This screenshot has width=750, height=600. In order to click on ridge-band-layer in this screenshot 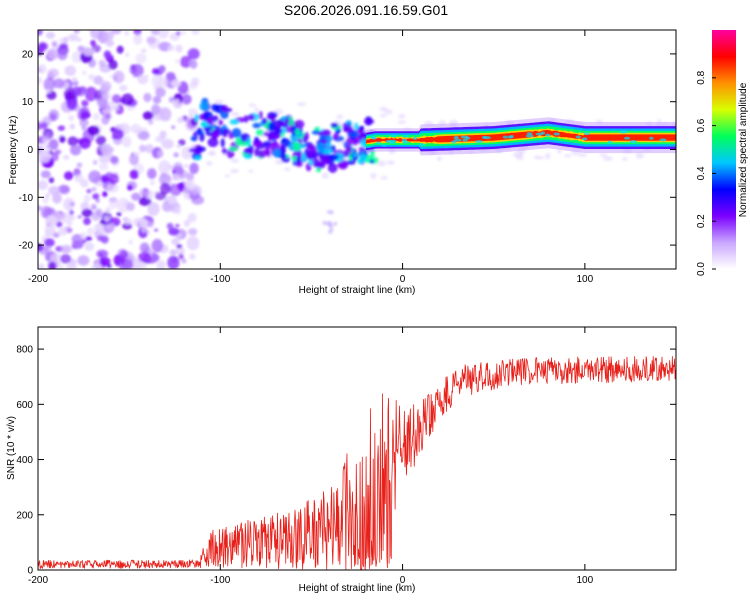, I will do `click(521, 136)`.